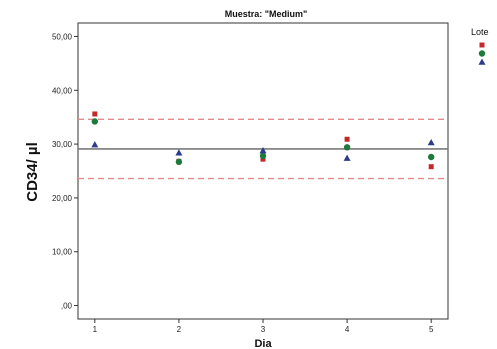 The height and width of the screenshot is (349, 497). Describe the element at coordinates (431, 329) in the screenshot. I see `x-tick-label: 5` at that location.